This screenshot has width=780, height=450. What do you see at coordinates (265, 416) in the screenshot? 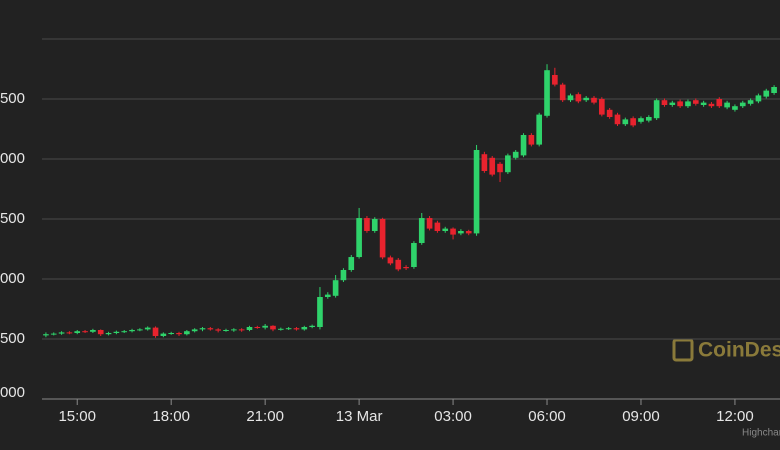
I see `x-tick-label: 21:00` at bounding box center [265, 416].